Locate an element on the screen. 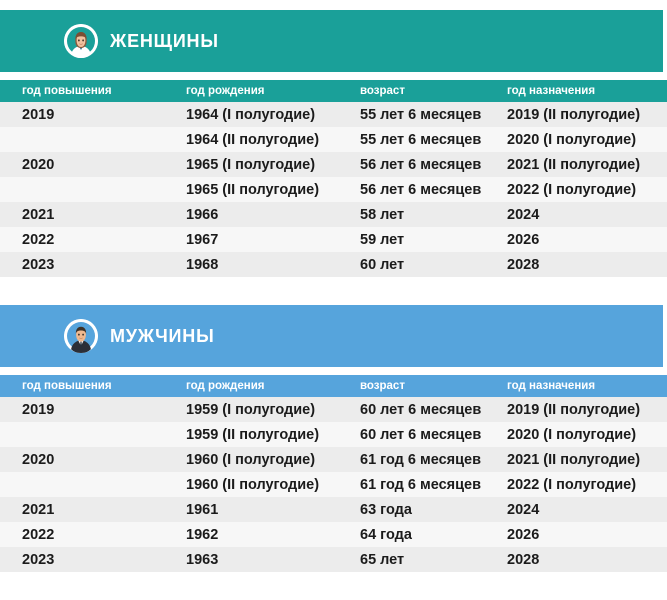 The image size is (667, 600). cell-birth-year: 1959 (I полугодие) is located at coordinates (268, 409).